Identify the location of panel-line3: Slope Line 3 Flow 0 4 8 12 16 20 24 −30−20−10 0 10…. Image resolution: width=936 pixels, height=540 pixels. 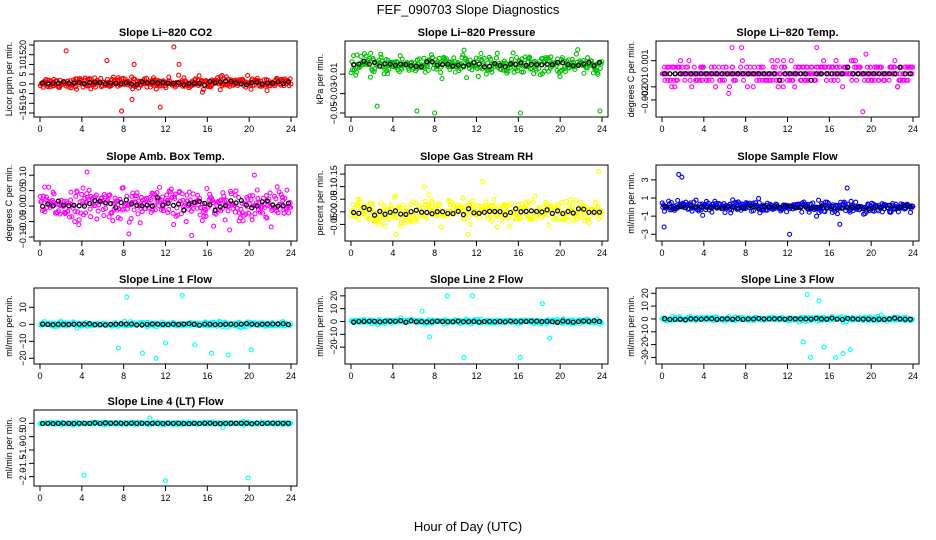
(773, 327).